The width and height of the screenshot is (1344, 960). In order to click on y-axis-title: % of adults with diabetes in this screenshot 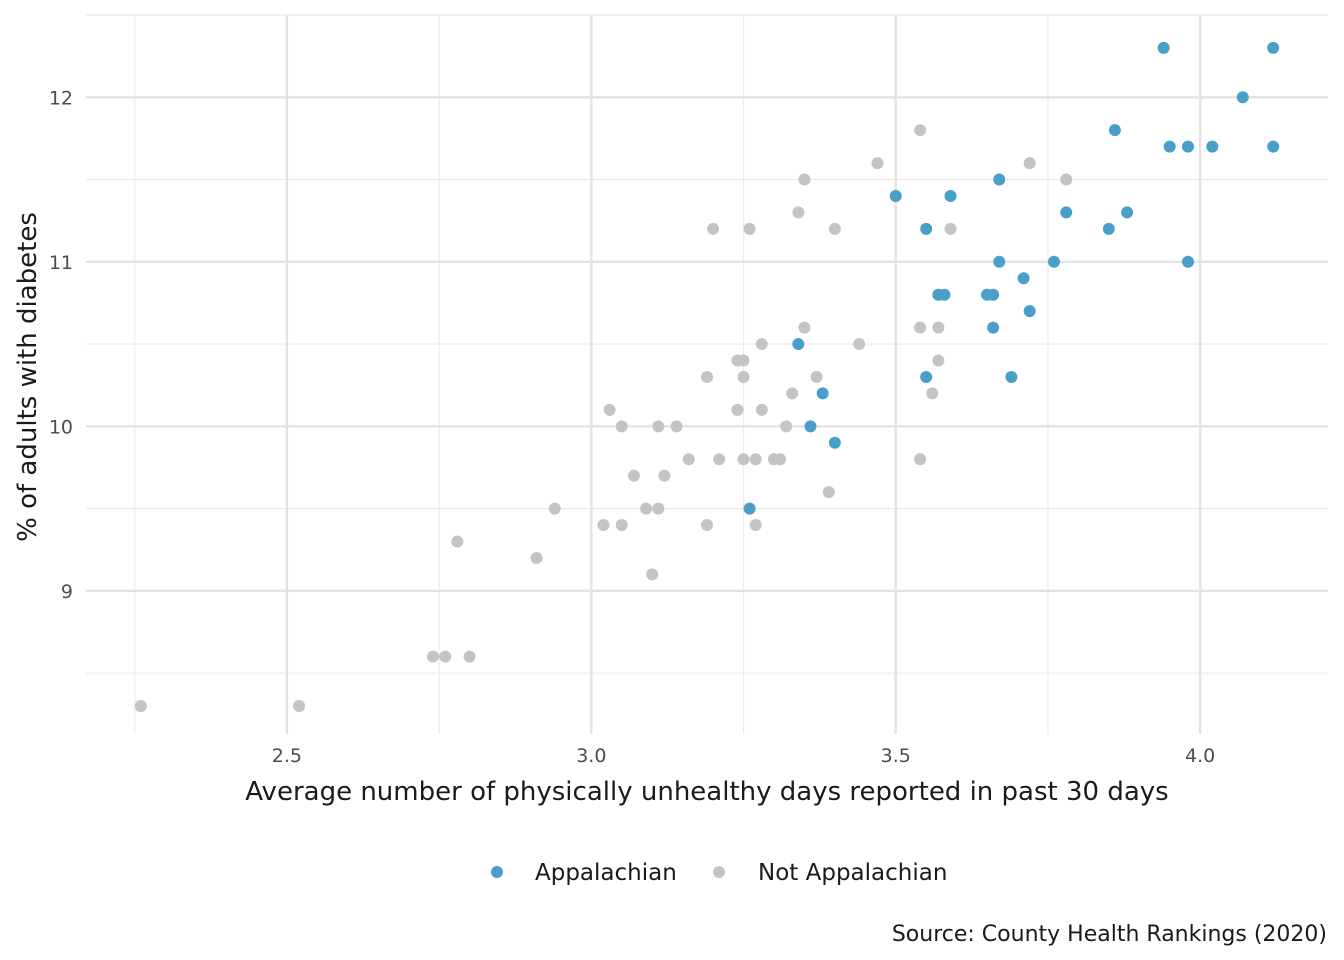, I will do `click(28, 377)`.